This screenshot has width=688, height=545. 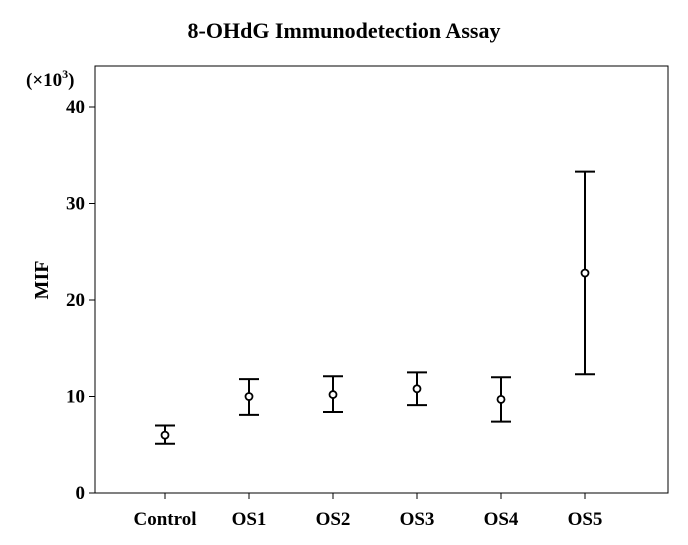 What do you see at coordinates (333, 519) in the screenshot?
I see `x-tick-label: OS2` at bounding box center [333, 519].